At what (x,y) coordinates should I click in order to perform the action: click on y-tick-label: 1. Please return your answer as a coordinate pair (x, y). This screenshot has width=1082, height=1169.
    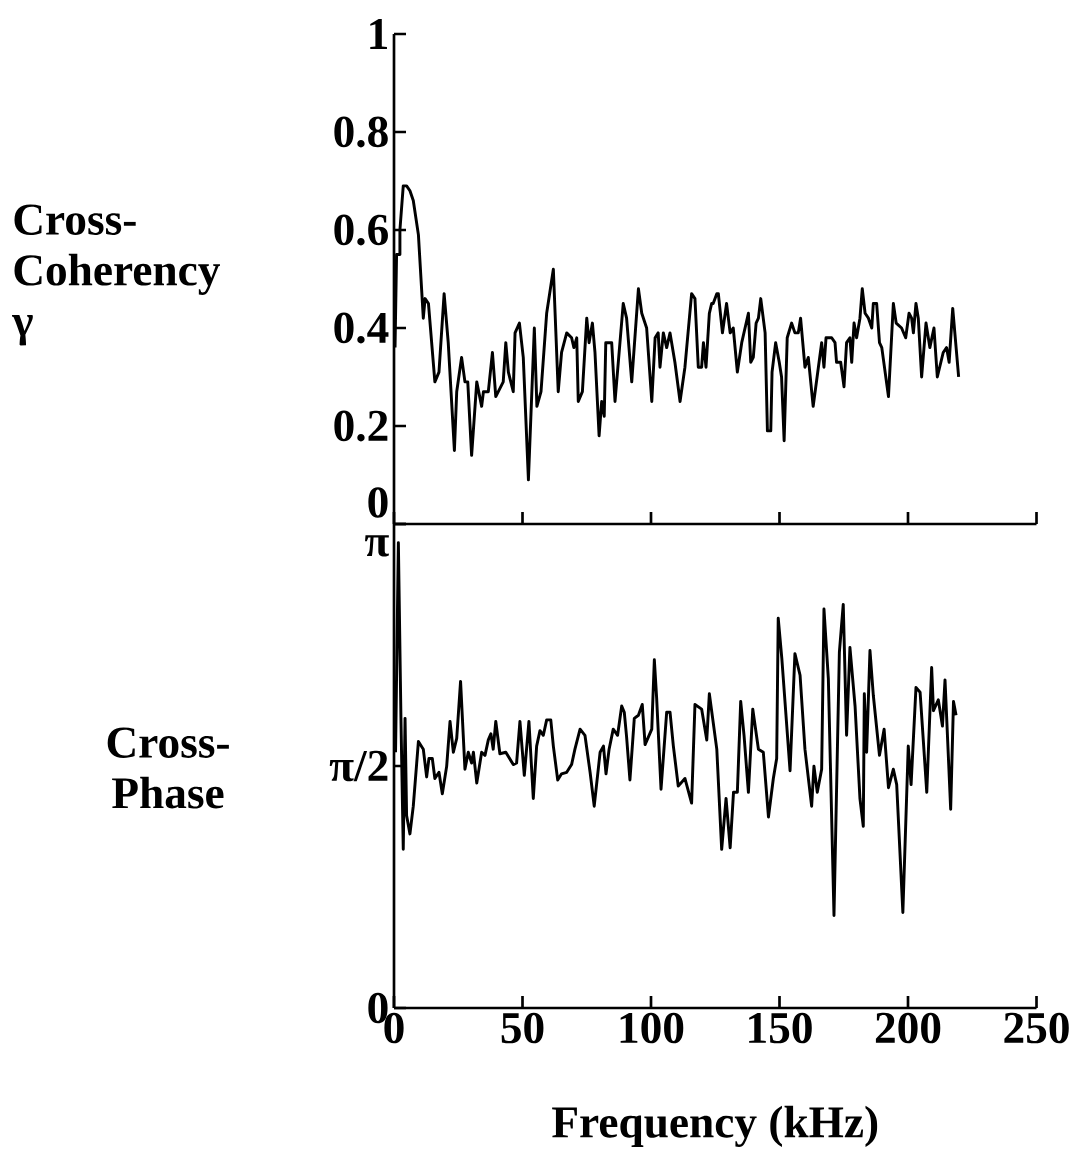
    Looking at the image, I should click on (378, 34).